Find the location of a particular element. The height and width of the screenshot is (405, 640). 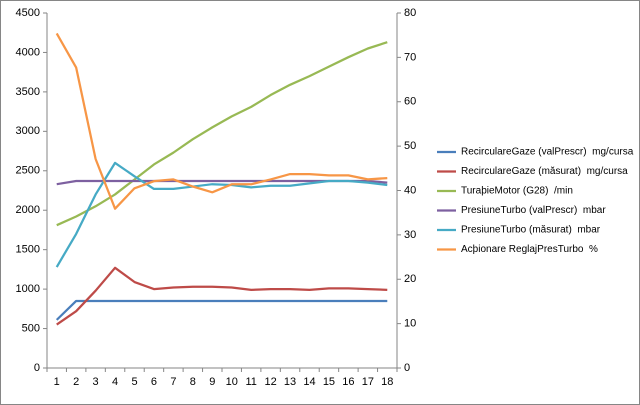

y-tick-label: 3500 is located at coordinates (28, 92).